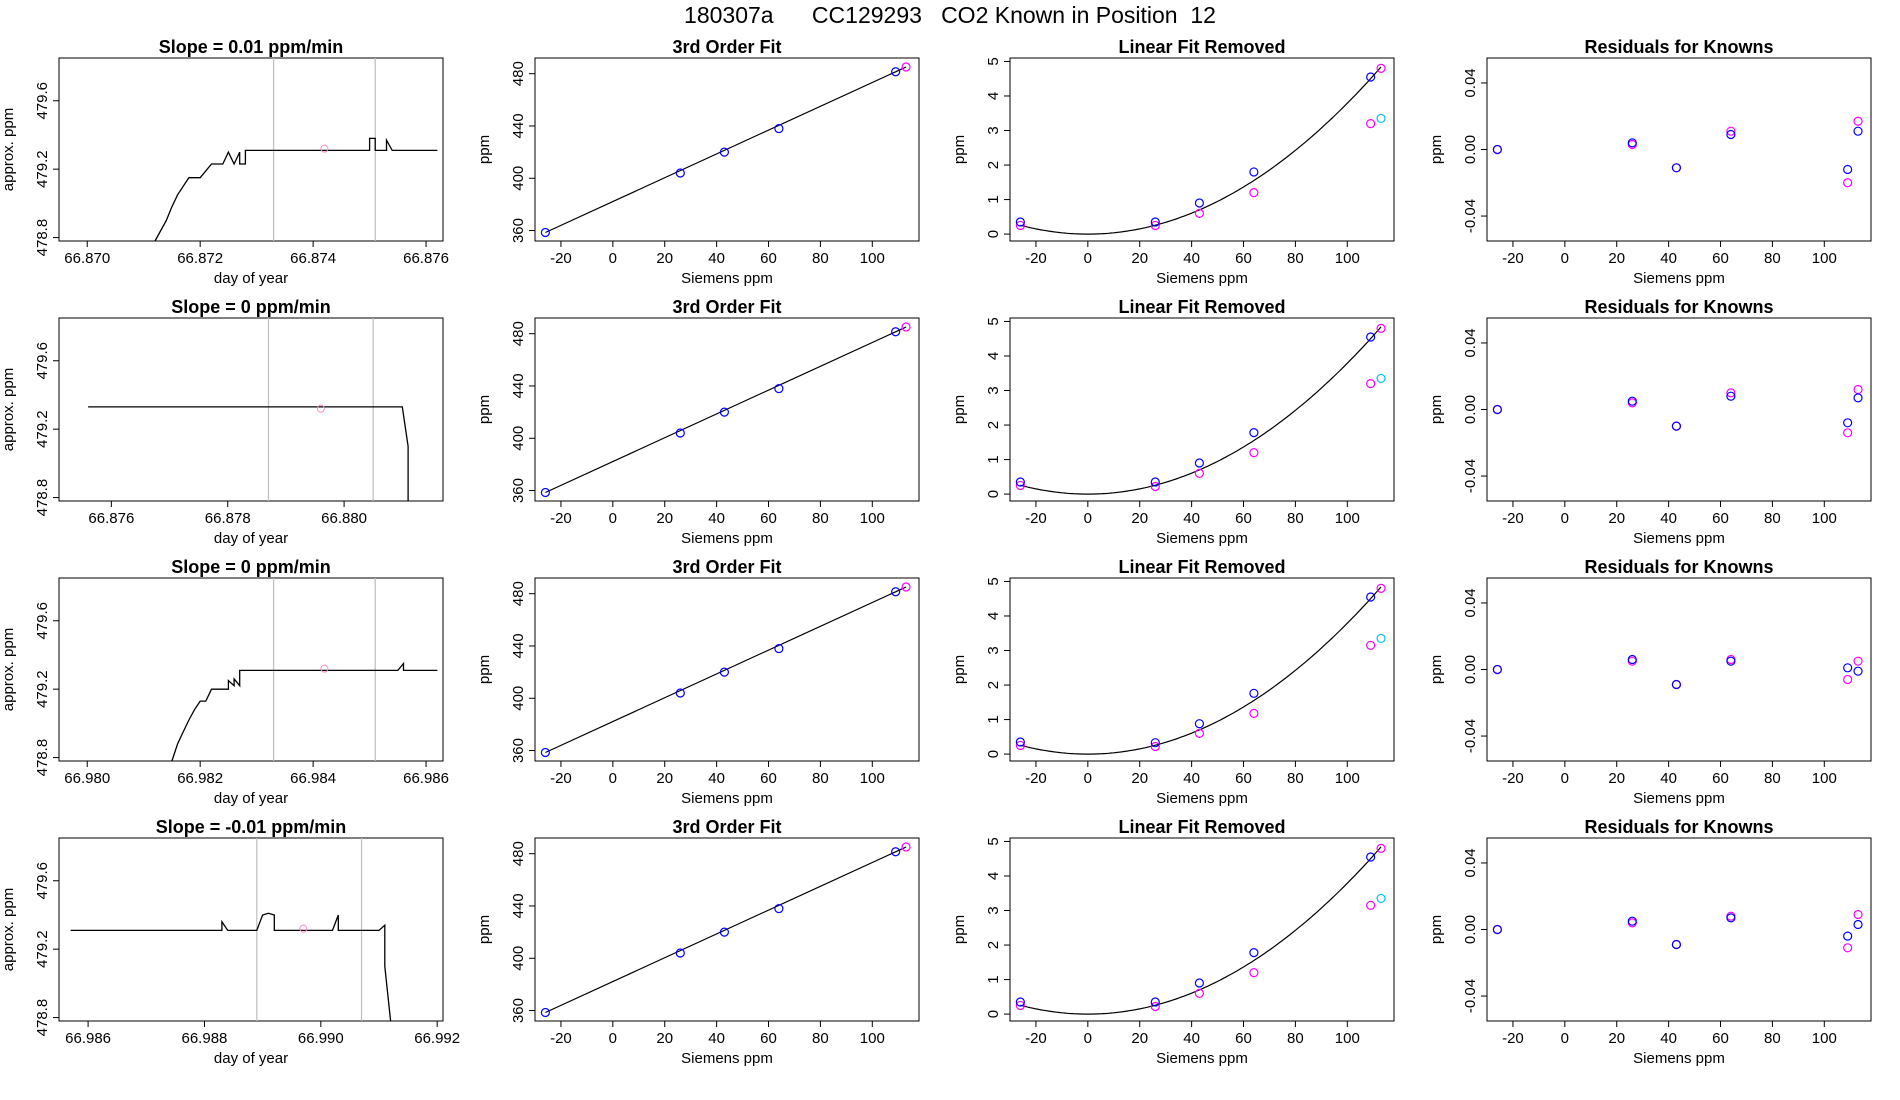 This screenshot has width=1900, height=1100. I want to click on x-tick-label: 66.874, so click(313, 258).